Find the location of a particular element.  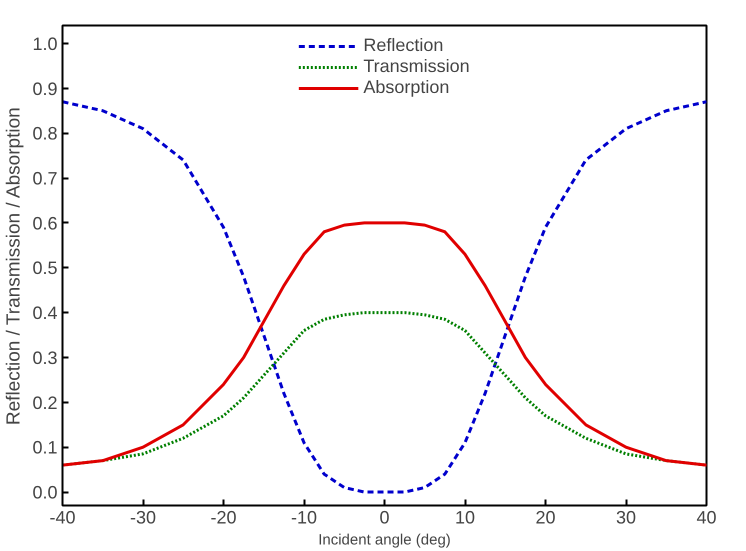

y-tick-label: 0.1 is located at coordinates (45, 448).